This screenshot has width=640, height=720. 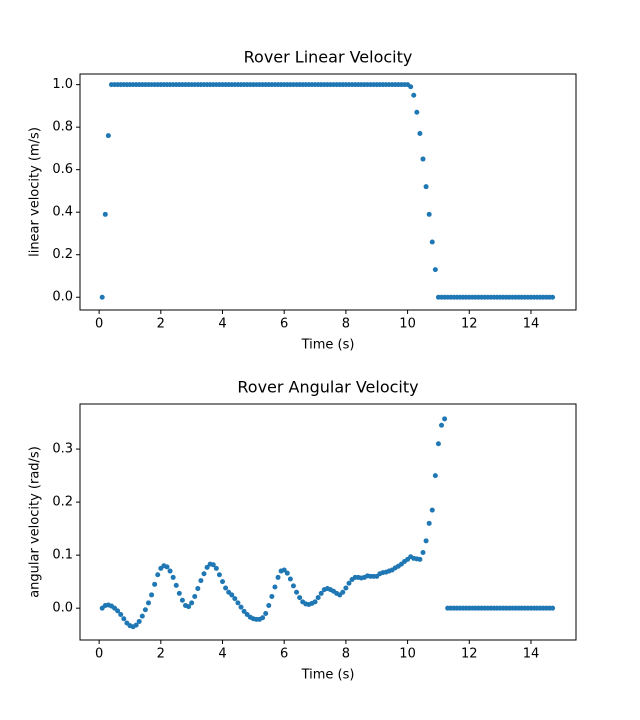 What do you see at coordinates (407, 324) in the screenshot?
I see `x-tick-label: 10` at bounding box center [407, 324].